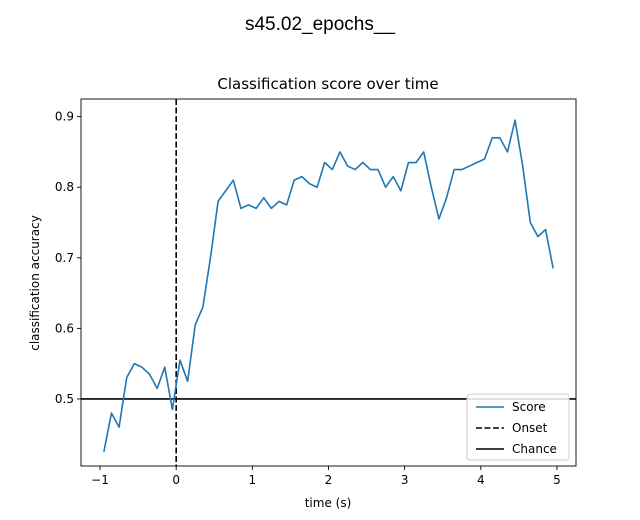  I want to click on chart-title: Classification score over time, so click(327, 84).